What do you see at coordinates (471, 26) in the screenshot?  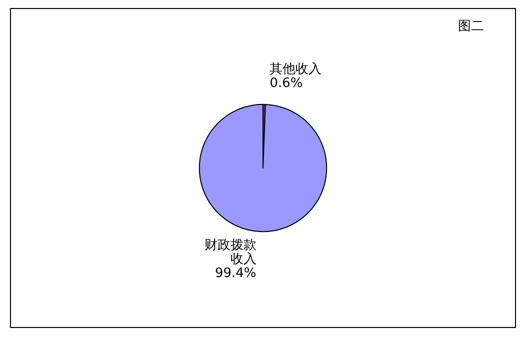 I see `text: 图二` at bounding box center [471, 26].